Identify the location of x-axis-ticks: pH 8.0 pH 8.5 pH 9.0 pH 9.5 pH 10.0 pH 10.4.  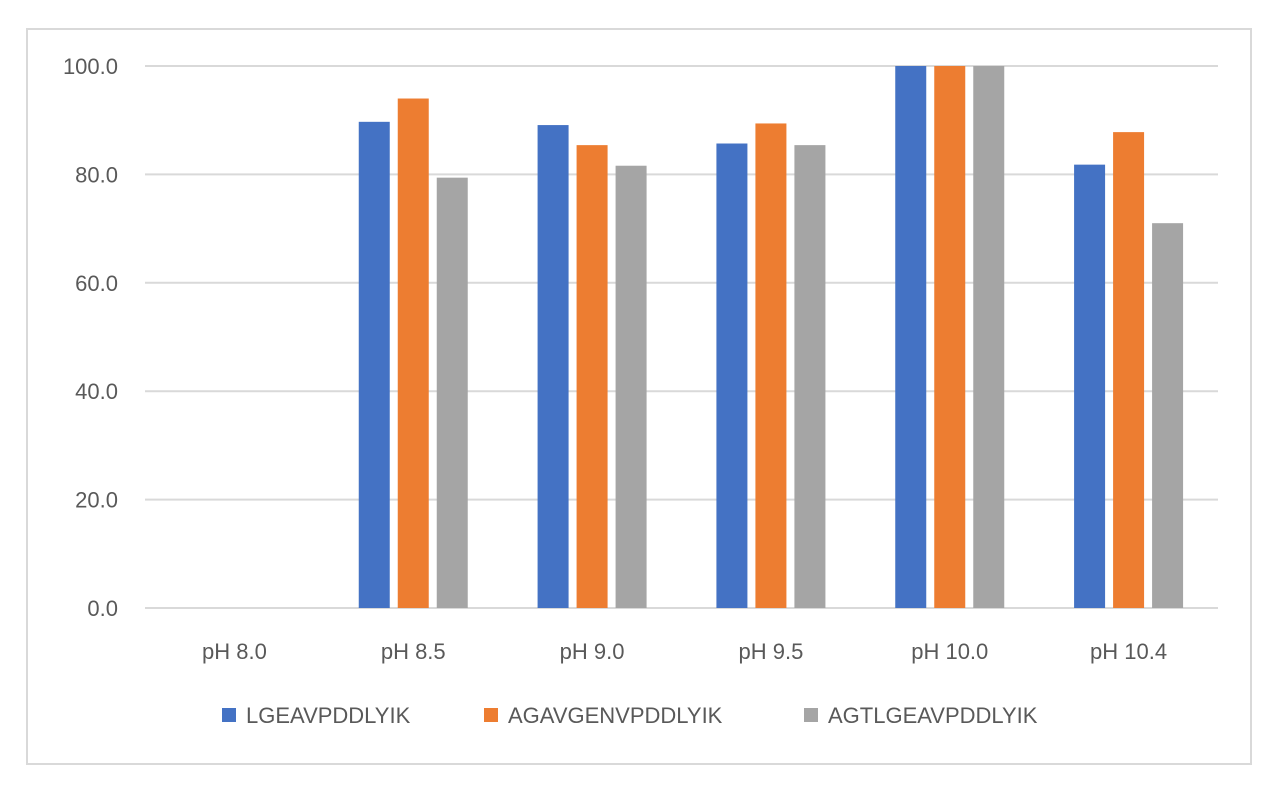
(684, 651).